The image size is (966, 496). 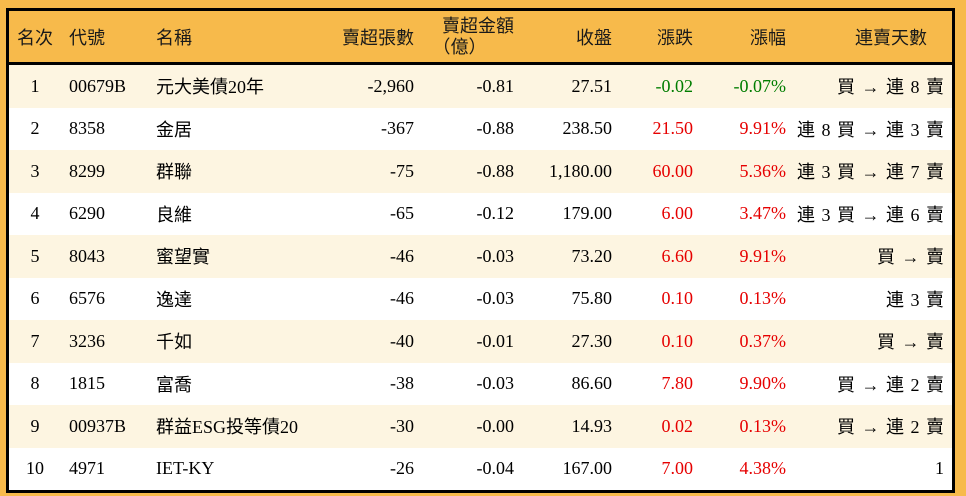 What do you see at coordinates (871, 129) in the screenshot?
I see `cell-streak: 連 8 買 → 連 3 賣` at bounding box center [871, 129].